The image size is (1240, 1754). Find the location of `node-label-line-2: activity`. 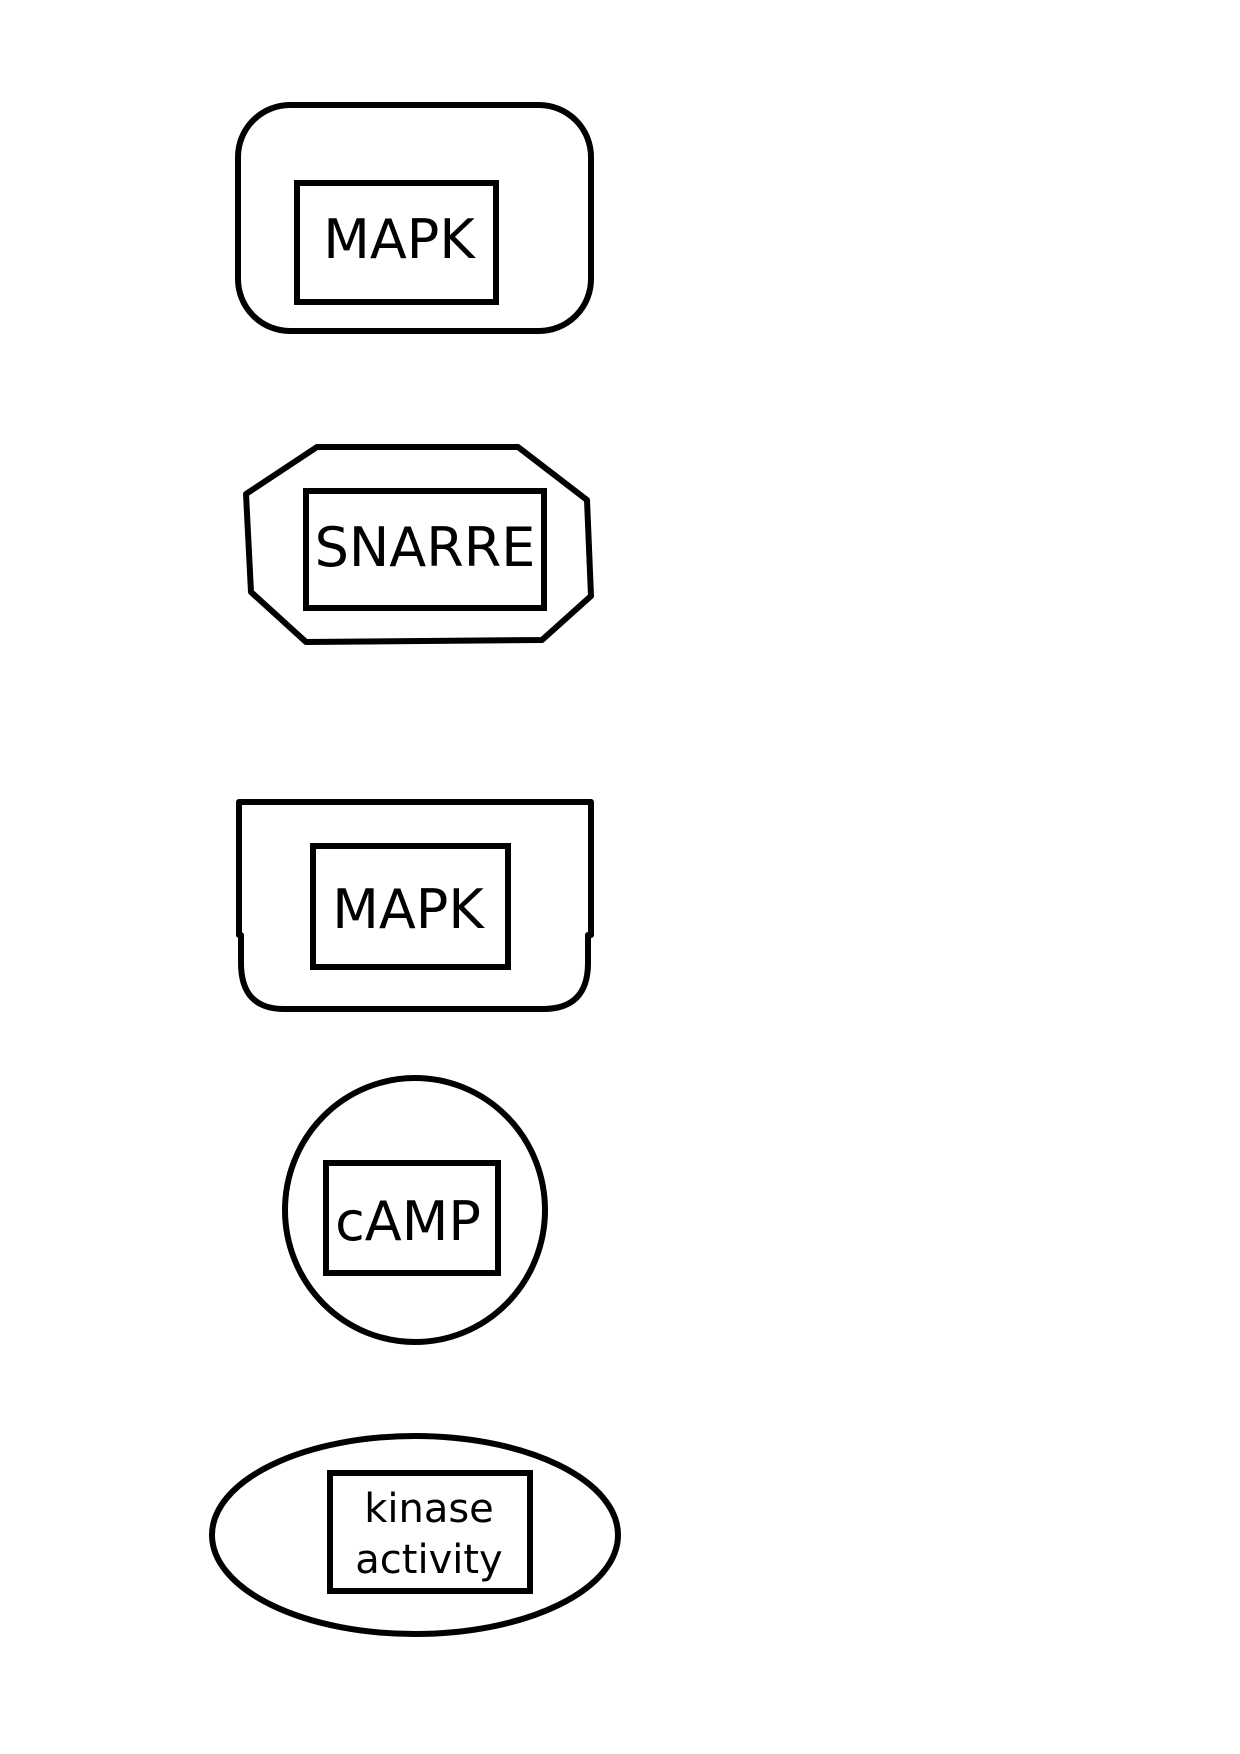

node-label-line-2: activity is located at coordinates (428, 1560).